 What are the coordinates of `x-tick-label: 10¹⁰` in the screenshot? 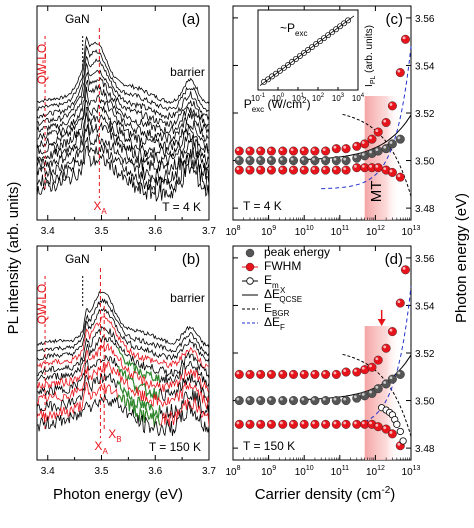 It's located at (304, 471).